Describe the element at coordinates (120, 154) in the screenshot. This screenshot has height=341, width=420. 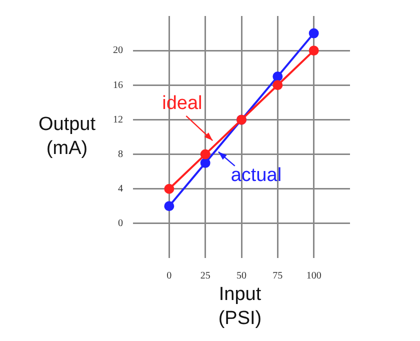
I see `y-tick-label: 8` at that location.